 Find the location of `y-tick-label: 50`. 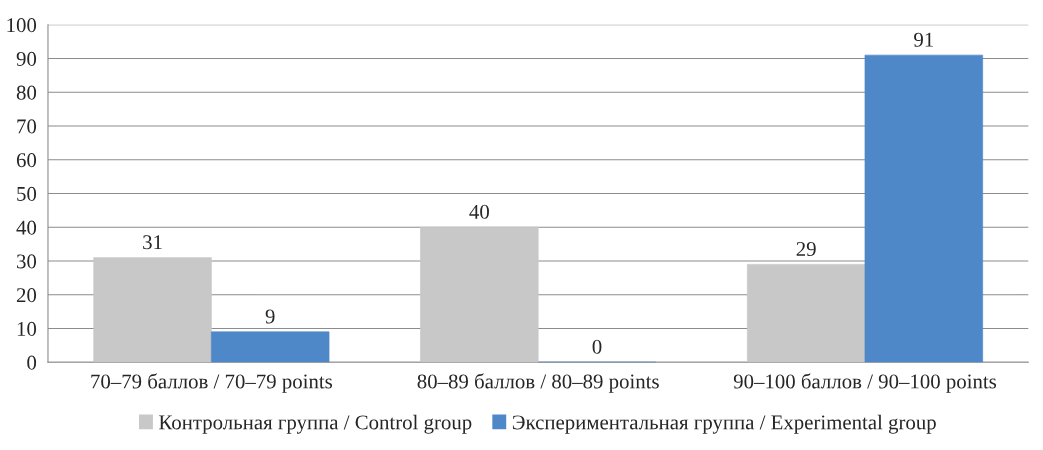

y-tick-label: 50 is located at coordinates (27, 193).